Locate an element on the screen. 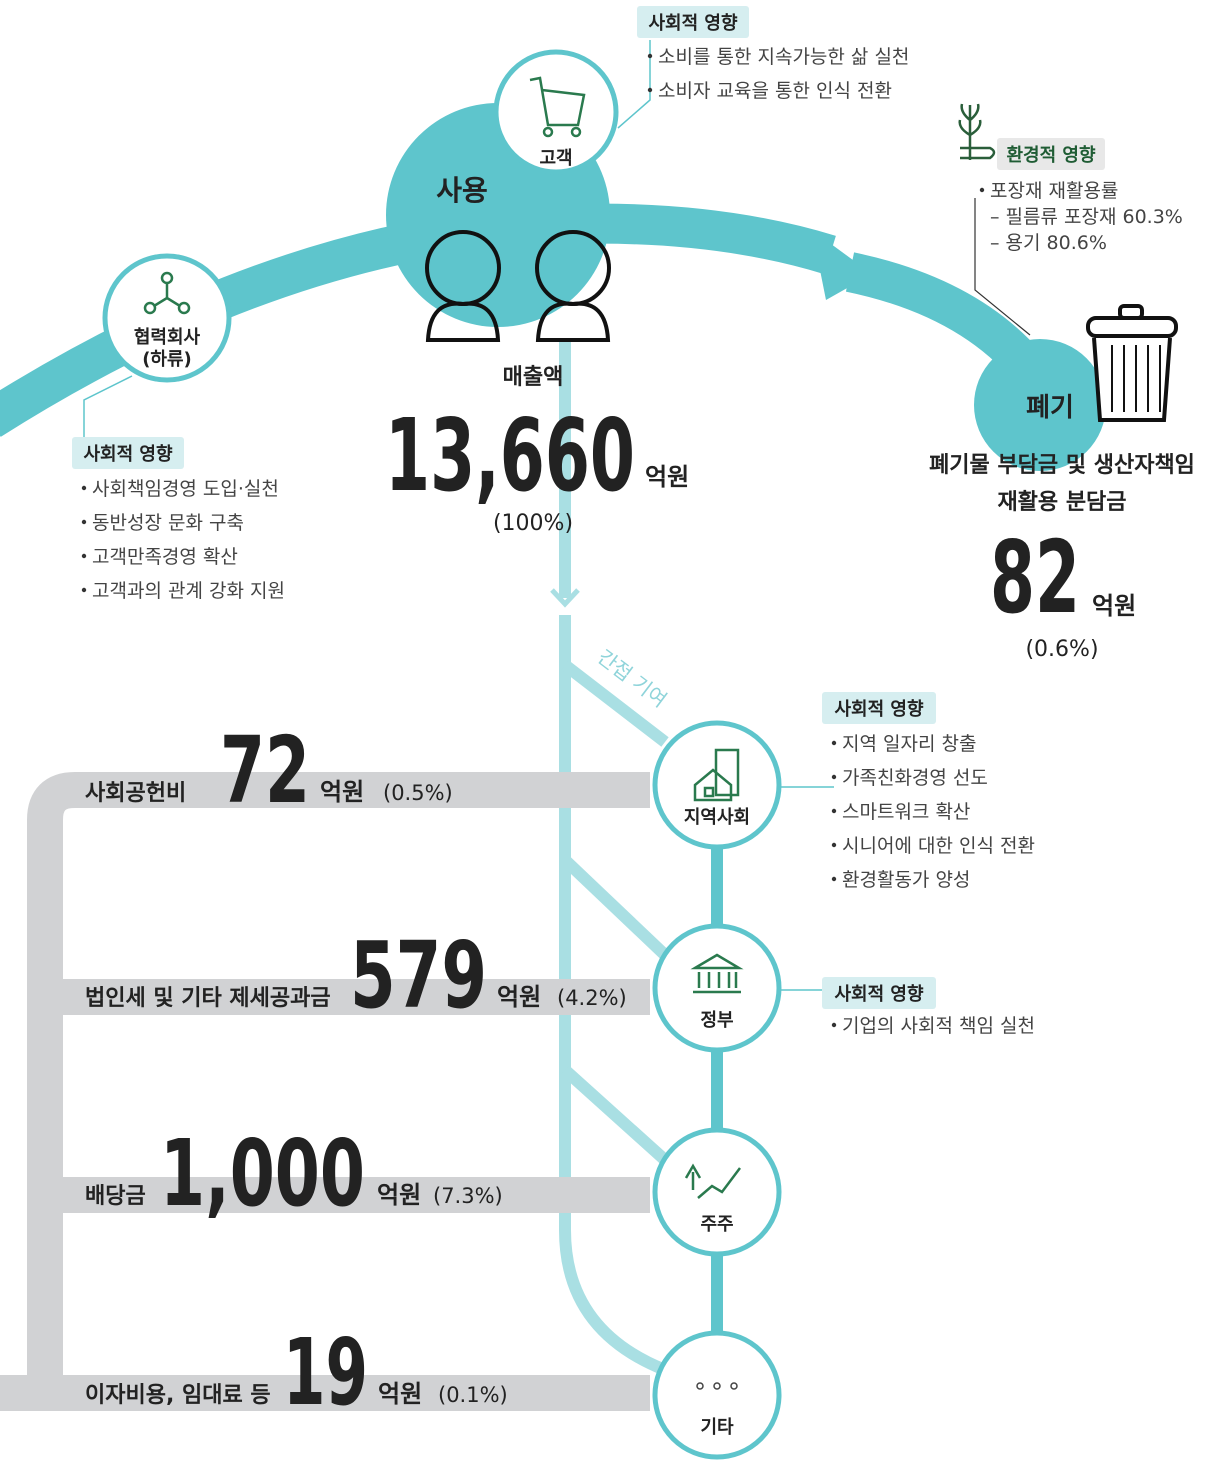 The width and height of the screenshot is (1221, 1461). impact-item: 환경활동가 양성 is located at coordinates (906, 880).